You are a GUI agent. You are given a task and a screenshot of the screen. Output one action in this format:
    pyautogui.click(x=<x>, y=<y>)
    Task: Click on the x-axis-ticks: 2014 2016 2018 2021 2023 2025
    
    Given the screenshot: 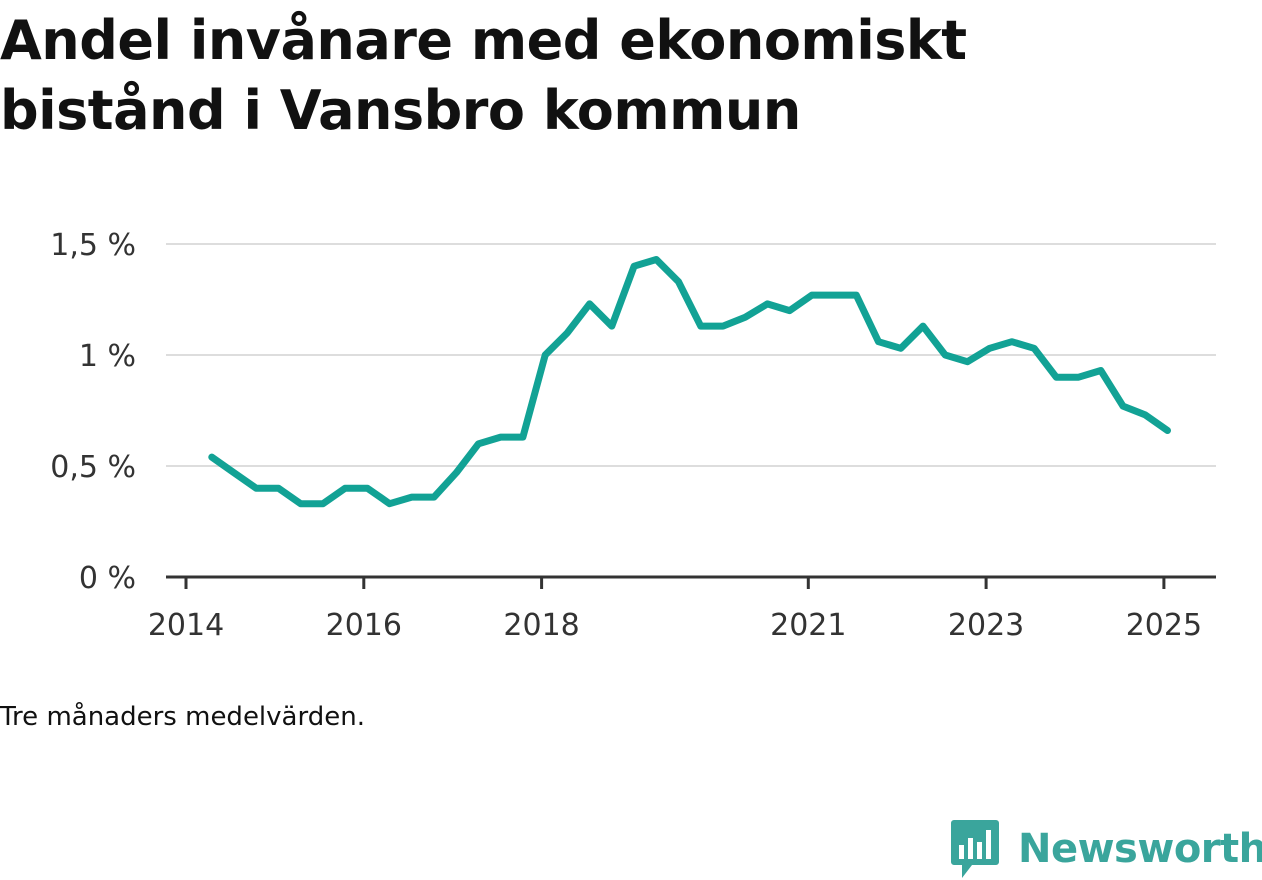 What is the action you would take?
    pyautogui.click(x=675, y=610)
    